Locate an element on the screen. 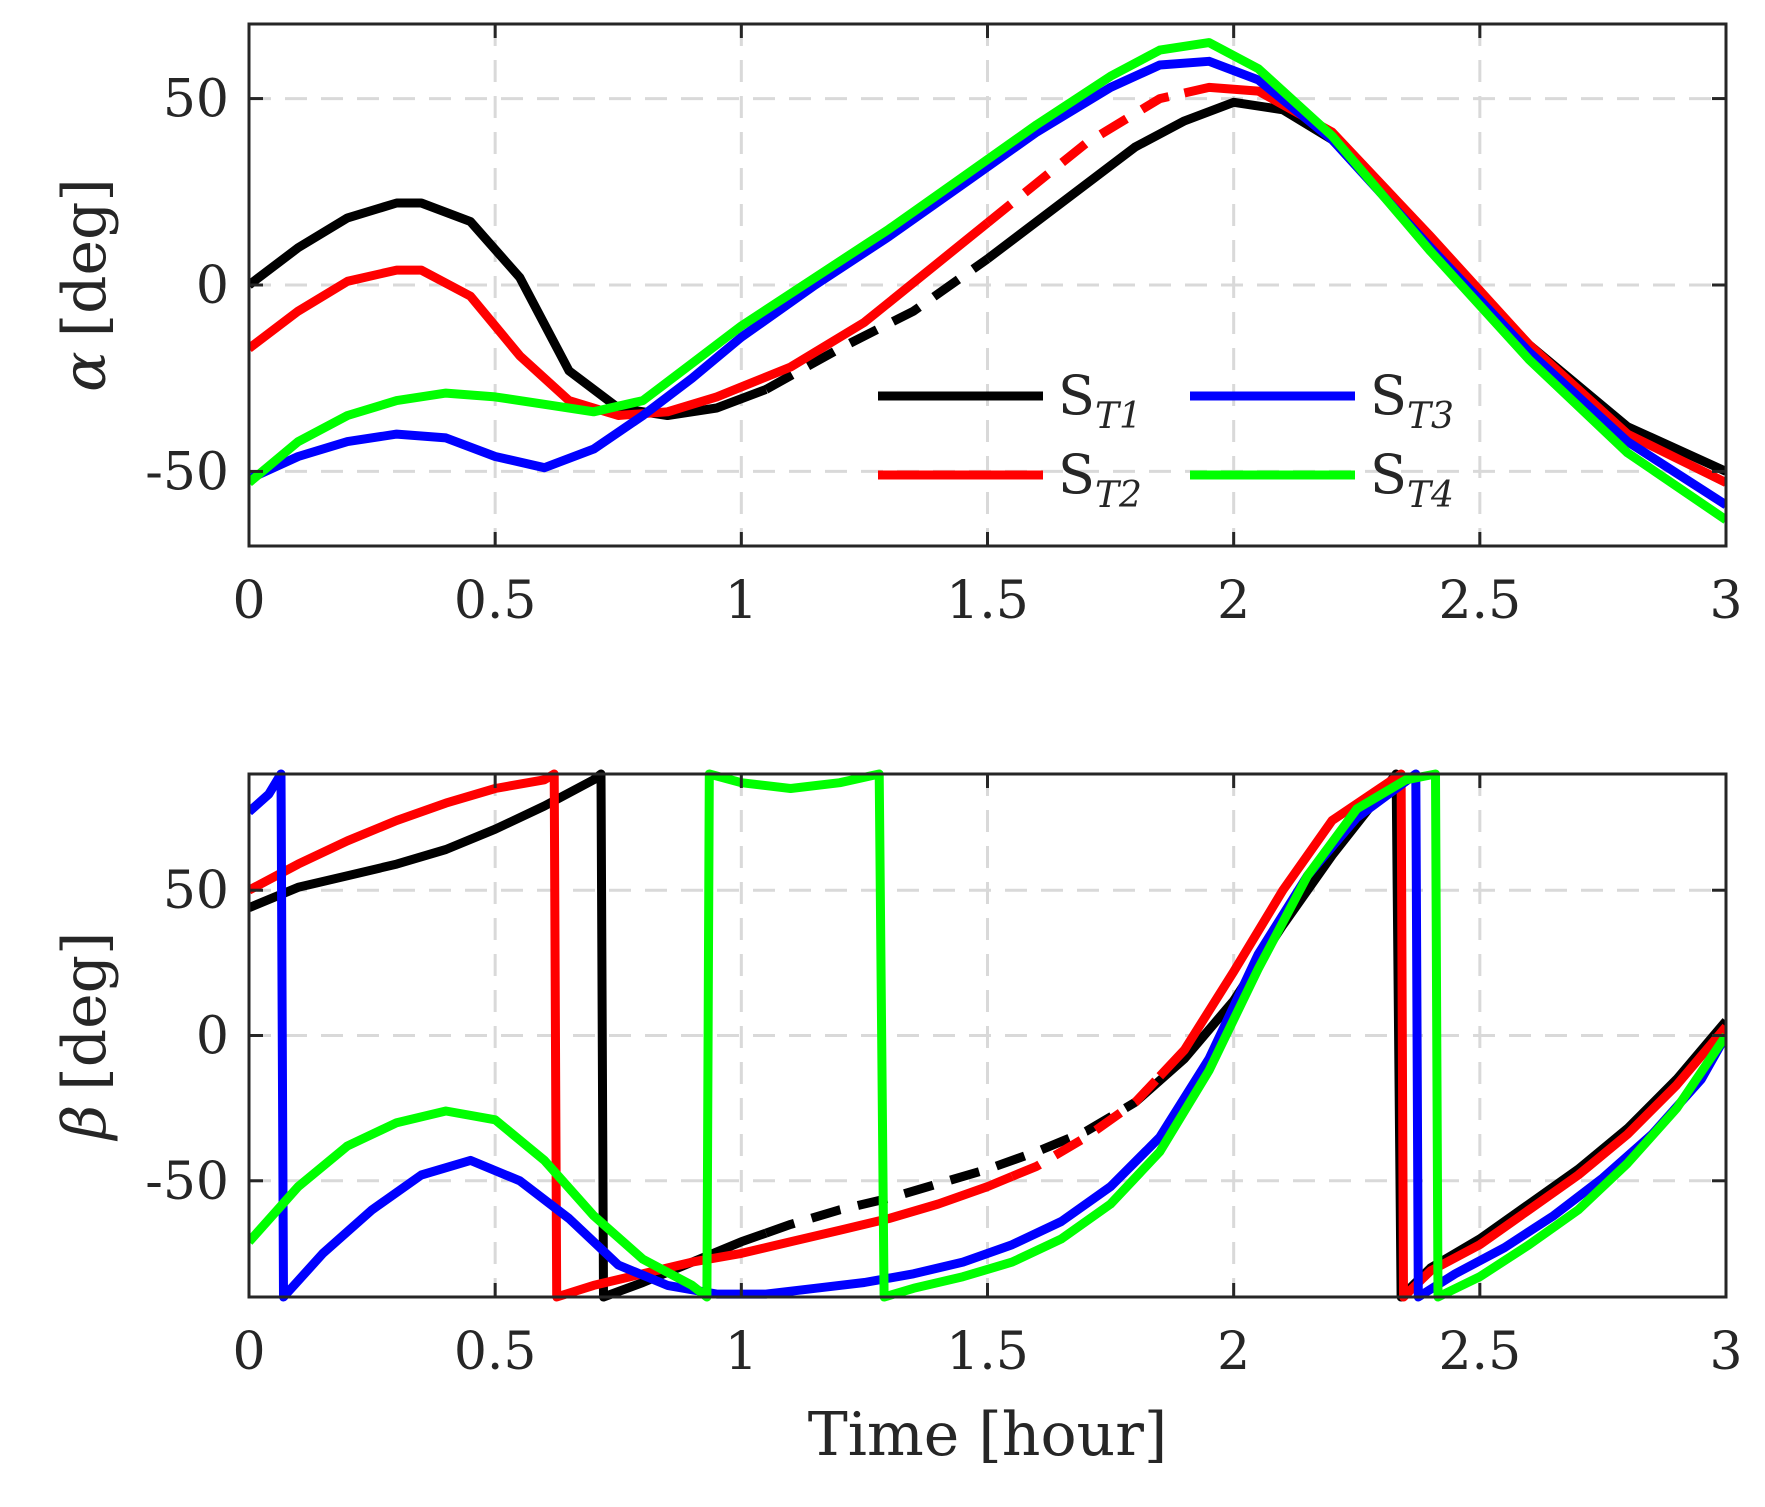  x-axis-label: Time [hour] is located at coordinates (988, 1435).